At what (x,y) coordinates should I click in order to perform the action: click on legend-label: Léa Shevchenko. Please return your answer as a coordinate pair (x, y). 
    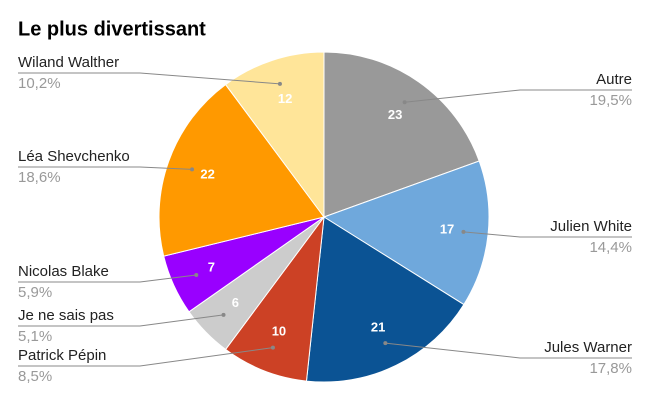
    Looking at the image, I should click on (74, 156).